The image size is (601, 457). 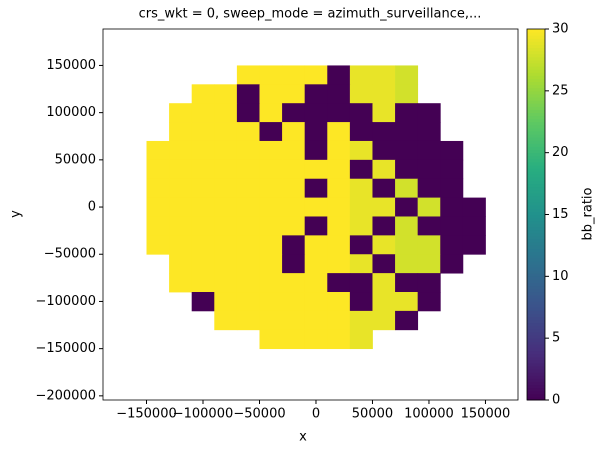 I want to click on y-tick-label: −150000, so click(x=65, y=348).